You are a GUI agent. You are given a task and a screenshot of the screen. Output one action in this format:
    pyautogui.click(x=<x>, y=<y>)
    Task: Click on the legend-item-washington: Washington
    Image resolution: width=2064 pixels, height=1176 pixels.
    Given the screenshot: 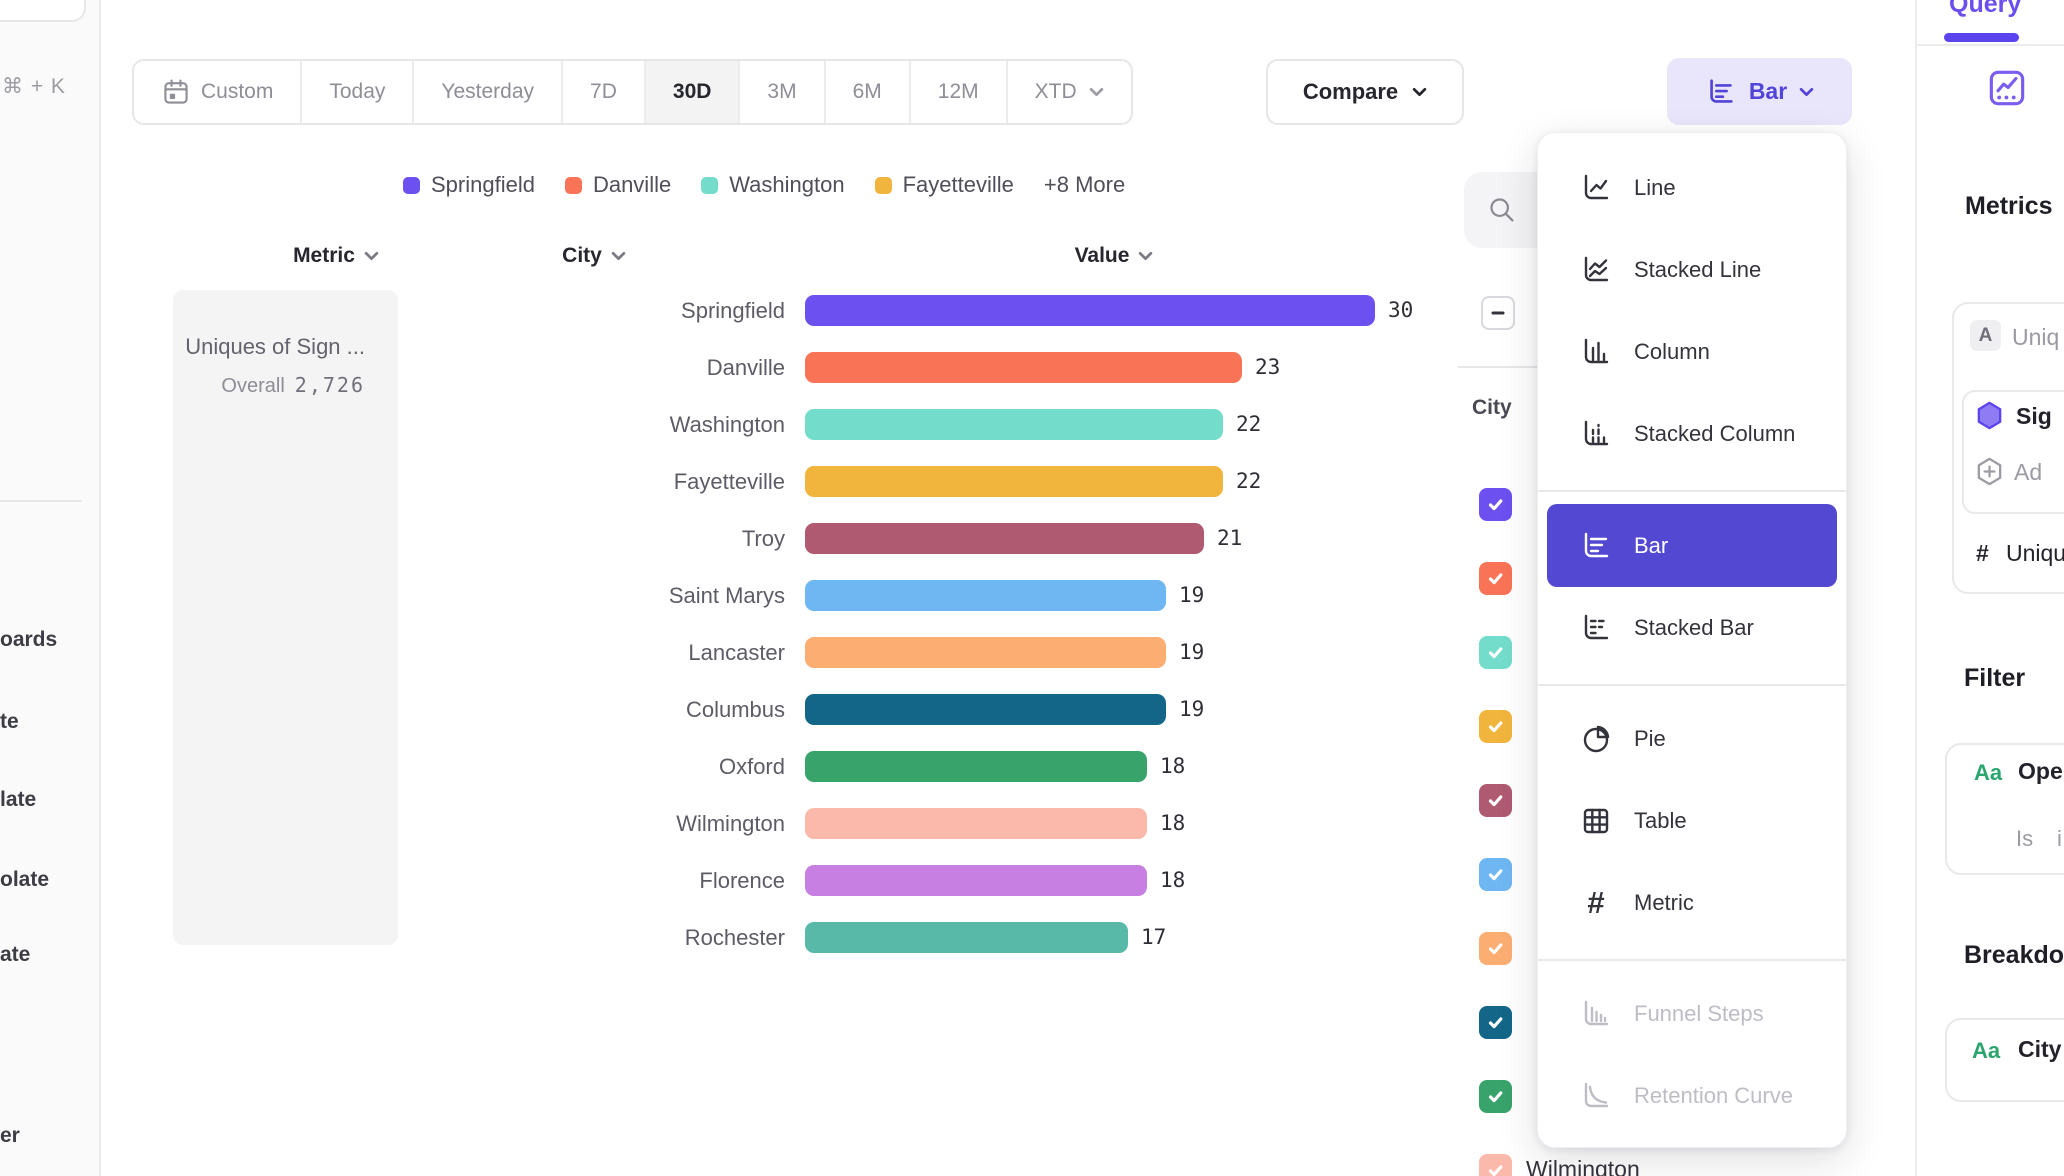 What is the action you would take?
    pyautogui.click(x=773, y=185)
    